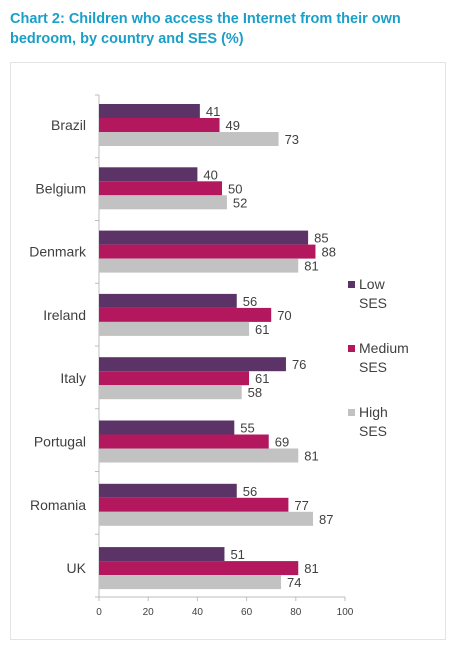 The image size is (454, 645). I want to click on data-label: 74, so click(294, 582).